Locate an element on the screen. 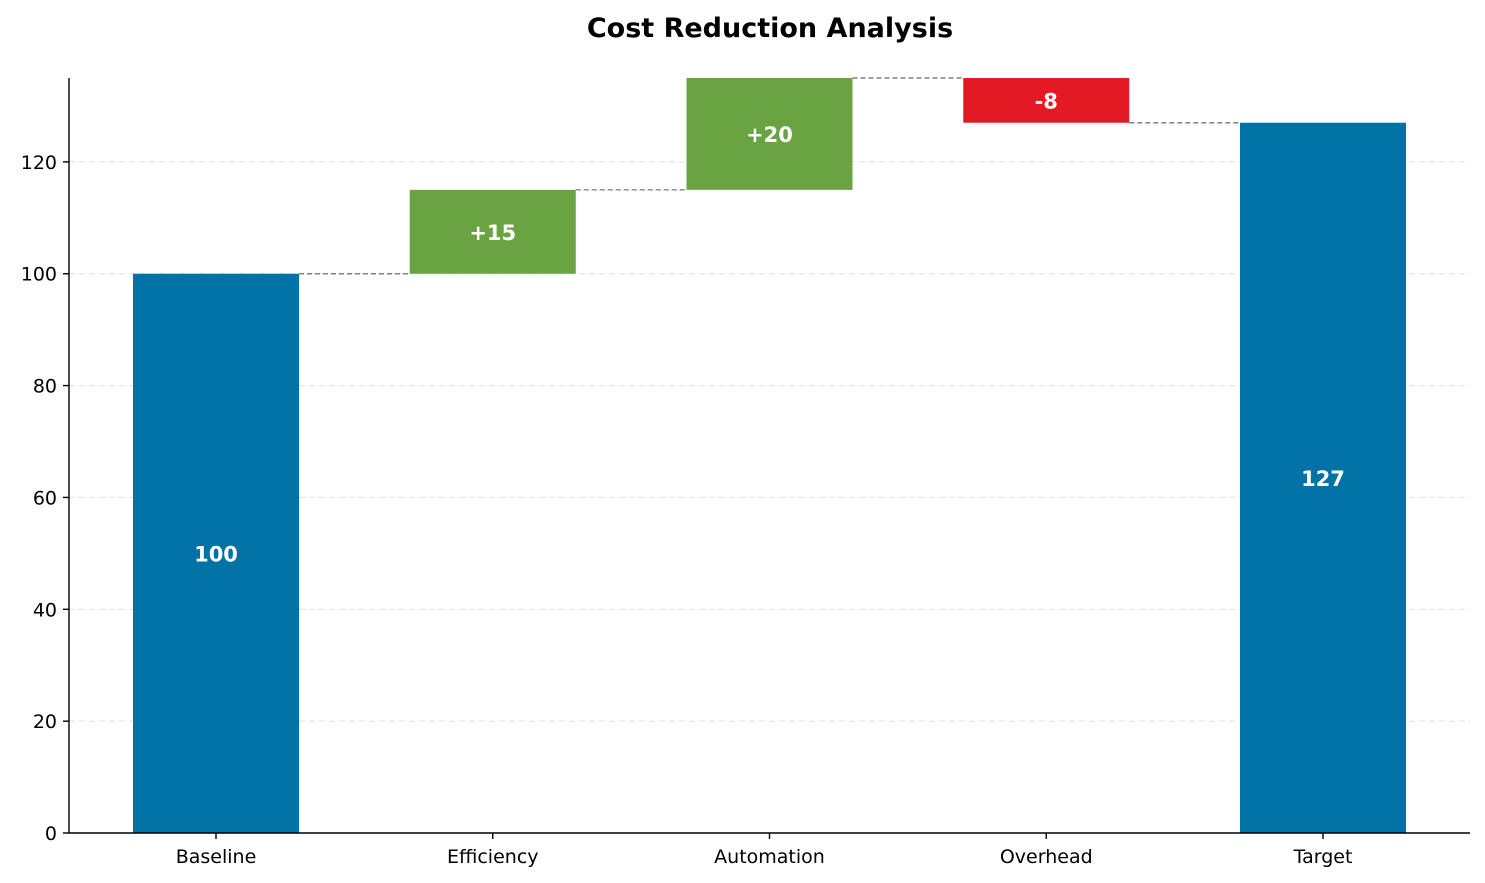 The height and width of the screenshot is (883, 1485). x-tick-label: Overhead is located at coordinates (1046, 857).